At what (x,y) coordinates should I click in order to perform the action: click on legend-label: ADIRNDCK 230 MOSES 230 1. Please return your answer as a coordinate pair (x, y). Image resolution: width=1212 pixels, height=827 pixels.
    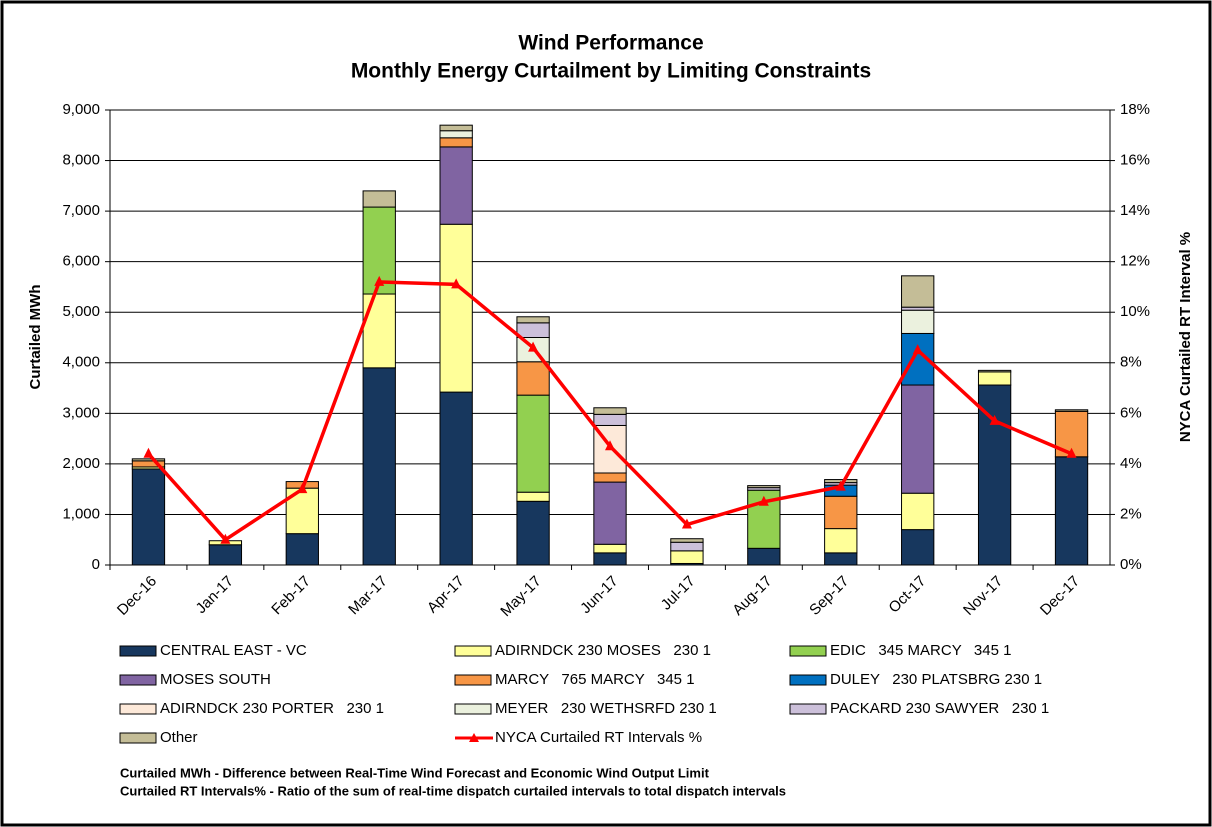
    Looking at the image, I should click on (603, 650).